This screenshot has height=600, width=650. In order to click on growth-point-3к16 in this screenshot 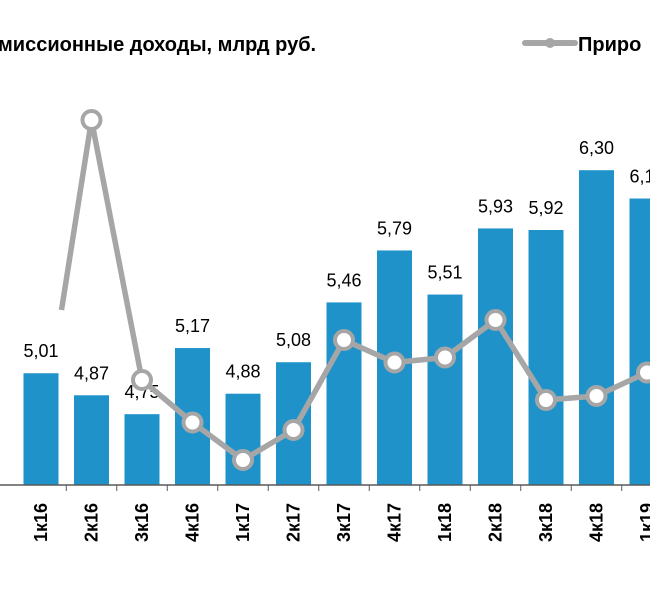, I will do `click(142, 380)`.